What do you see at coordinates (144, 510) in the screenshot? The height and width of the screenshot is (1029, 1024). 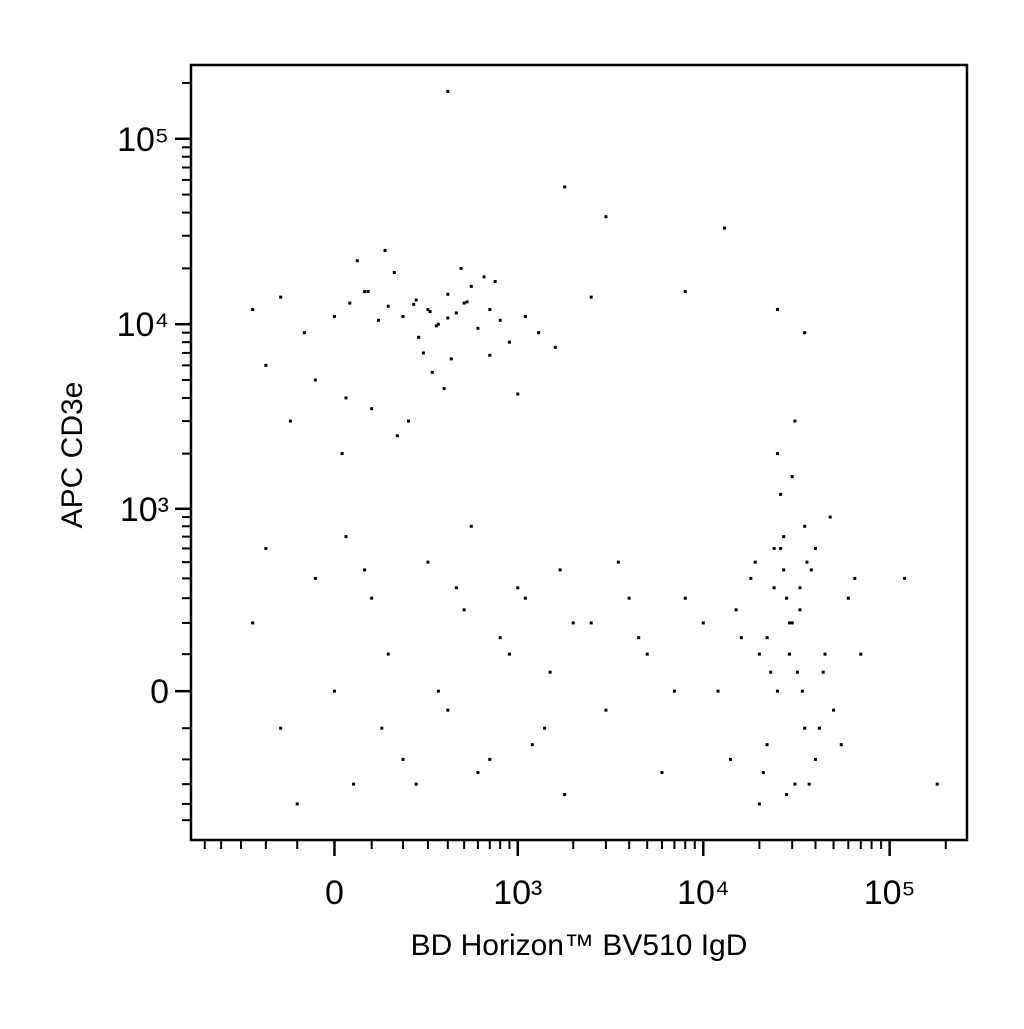 I see `y-tick-label: 10³` at bounding box center [144, 510].